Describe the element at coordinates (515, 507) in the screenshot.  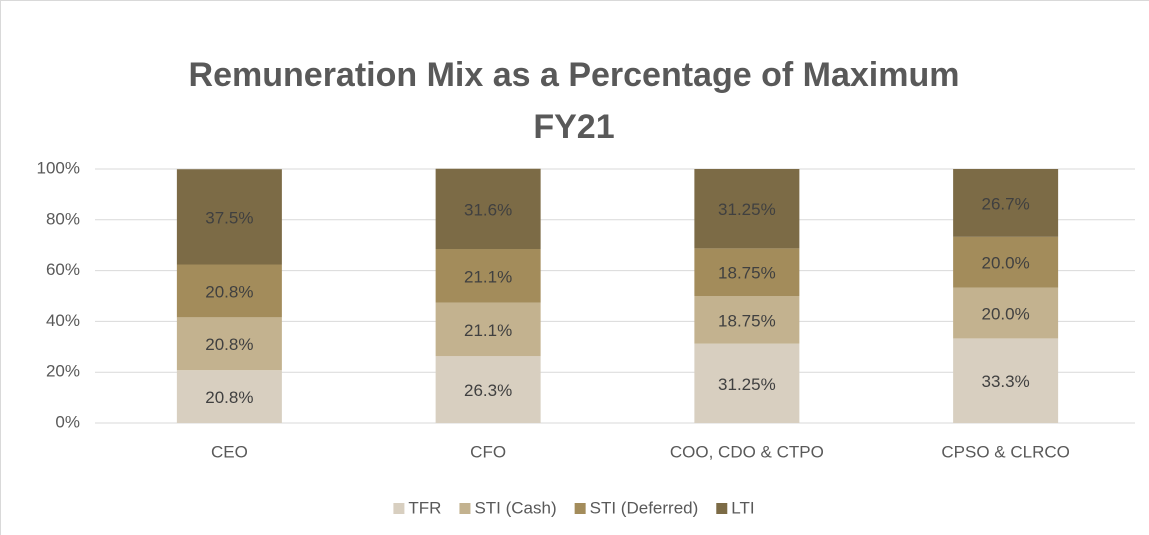
I see `legend-label: STI (Cash)` at that location.